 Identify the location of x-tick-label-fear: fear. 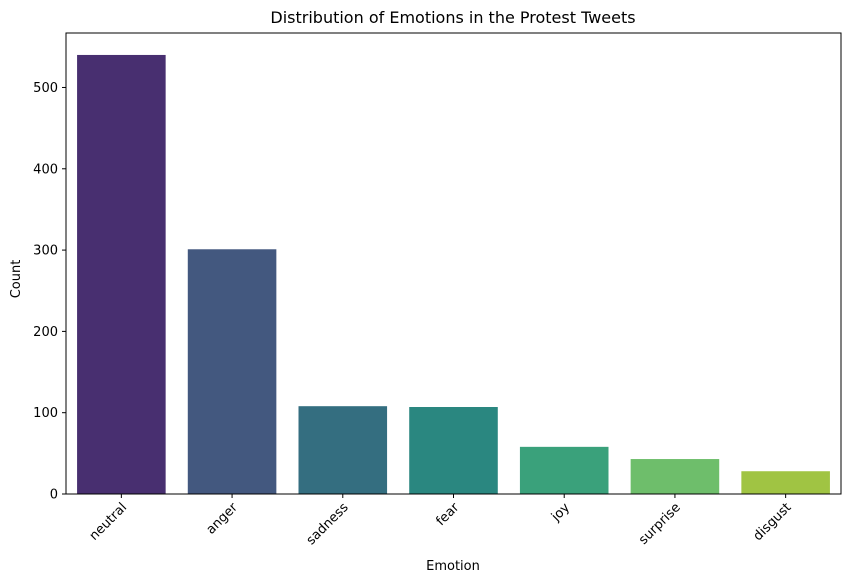
(447, 514).